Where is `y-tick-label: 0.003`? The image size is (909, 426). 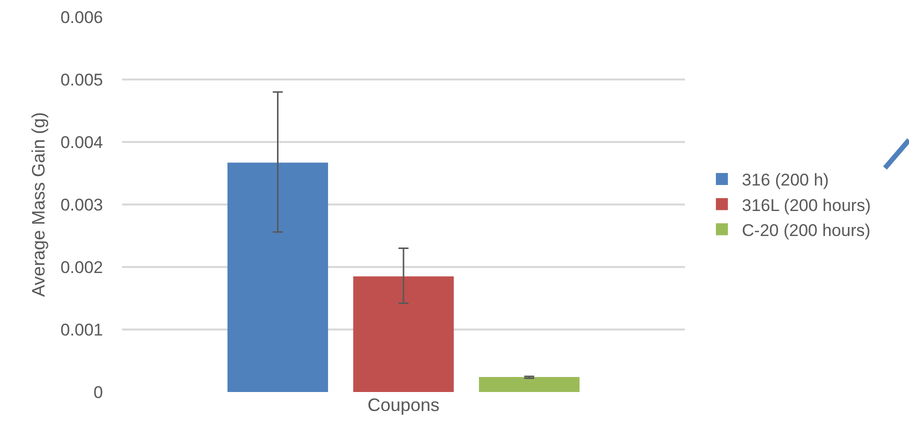 y-tick-label: 0.003 is located at coordinates (81, 204).